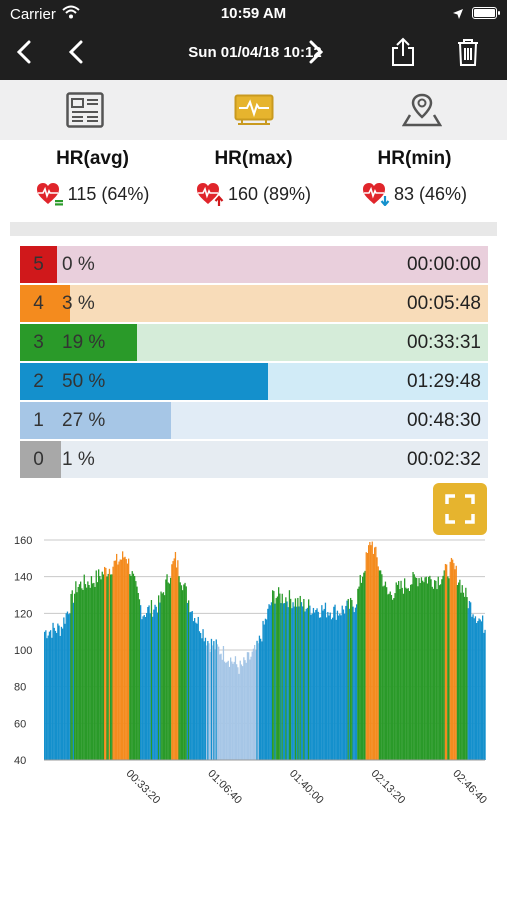  I want to click on zone-percent: 50 %, so click(84, 381).